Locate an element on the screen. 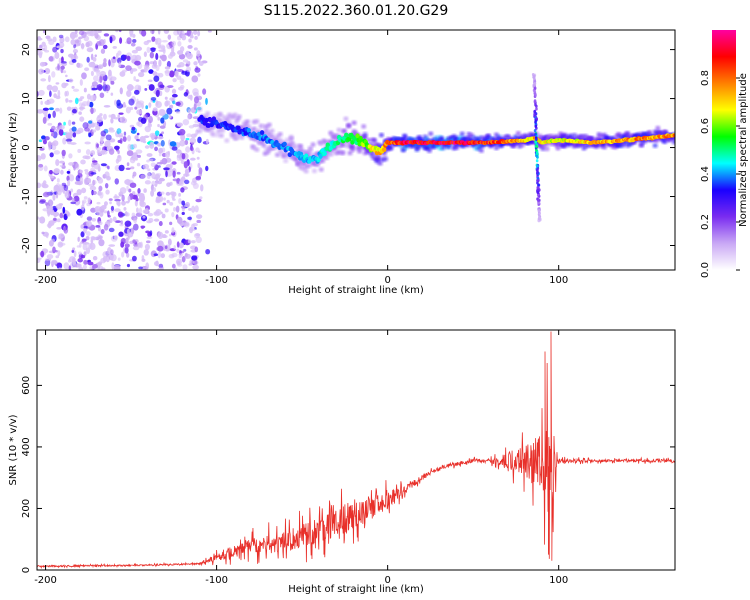  snr-x-label: Height of straight line (km) is located at coordinates (356, 589).